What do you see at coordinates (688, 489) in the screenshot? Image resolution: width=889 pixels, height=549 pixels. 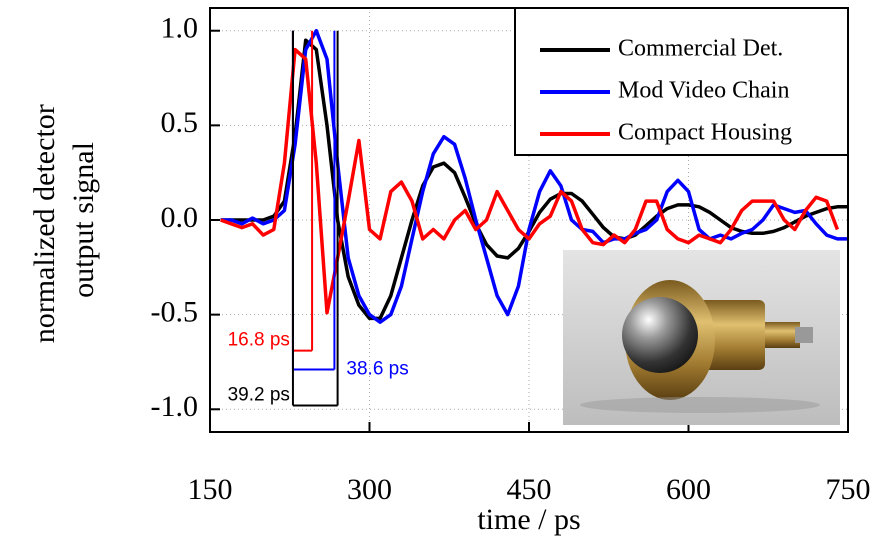 I see `x-tick-label: 600` at bounding box center [688, 489].